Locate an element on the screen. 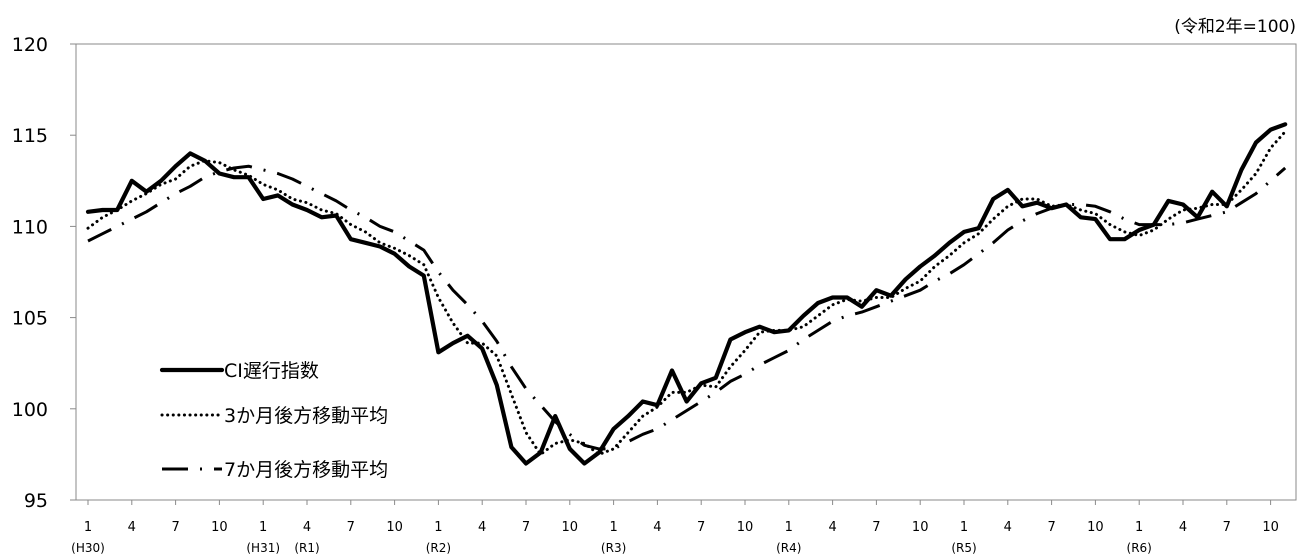 This screenshot has width=1305, height=560. legend-label-2: 3か月後方移動平均 is located at coordinates (306, 416).